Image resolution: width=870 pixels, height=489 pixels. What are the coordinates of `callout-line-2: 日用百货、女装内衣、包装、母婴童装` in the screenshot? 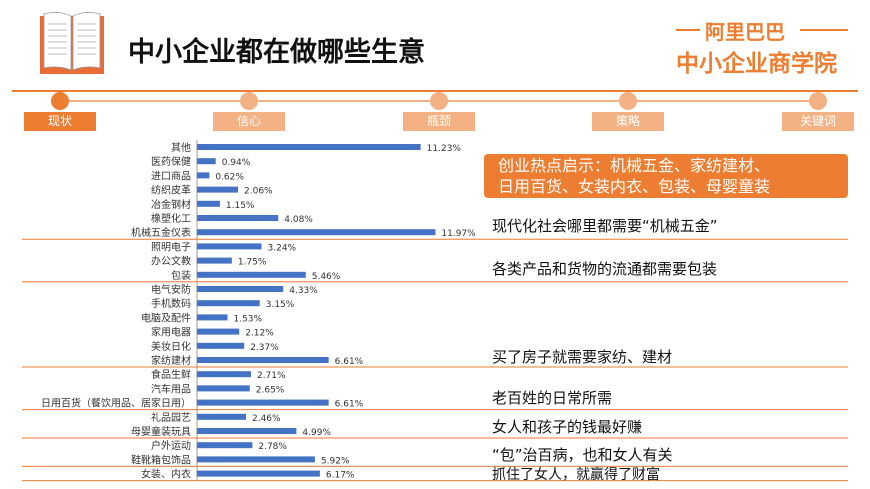 It's located at (634, 186).